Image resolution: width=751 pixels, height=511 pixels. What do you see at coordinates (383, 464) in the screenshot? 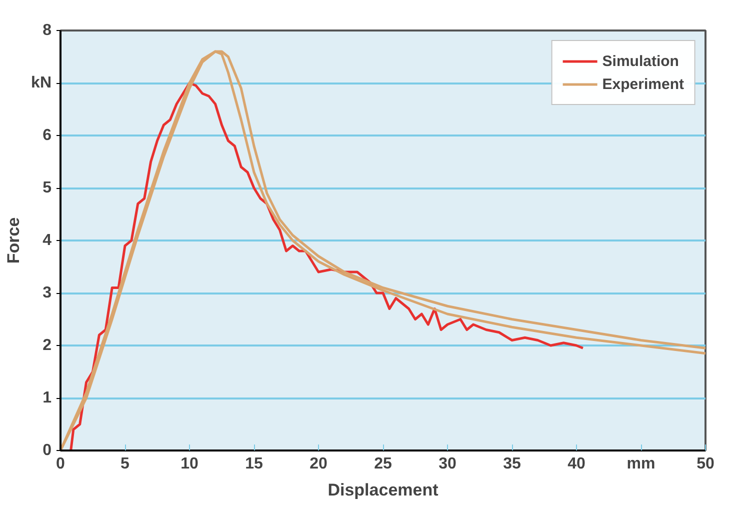
I see `x-tick-label: 25` at bounding box center [383, 464].